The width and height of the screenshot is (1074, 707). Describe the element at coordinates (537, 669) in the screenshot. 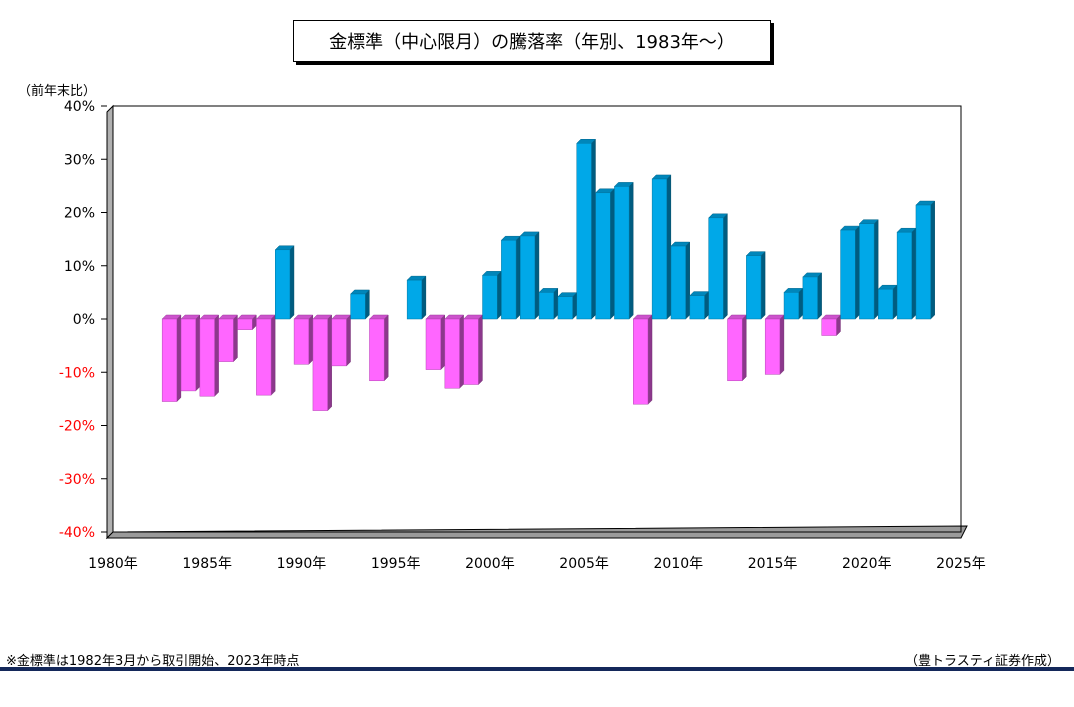

I see `footer-rule` at that location.